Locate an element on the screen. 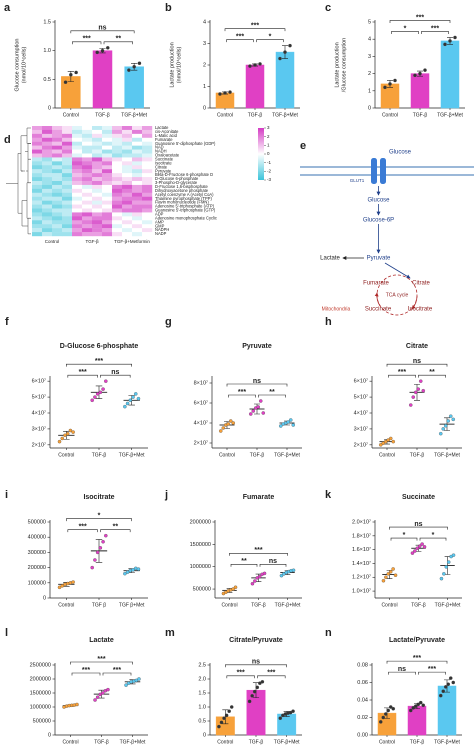  y-tick-label: 3×10⁷ is located at coordinates (361, 428).